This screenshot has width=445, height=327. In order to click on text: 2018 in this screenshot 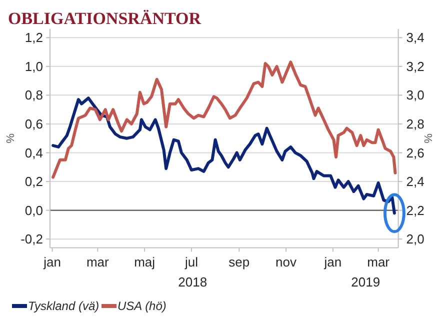, I will do `click(193, 282)`.